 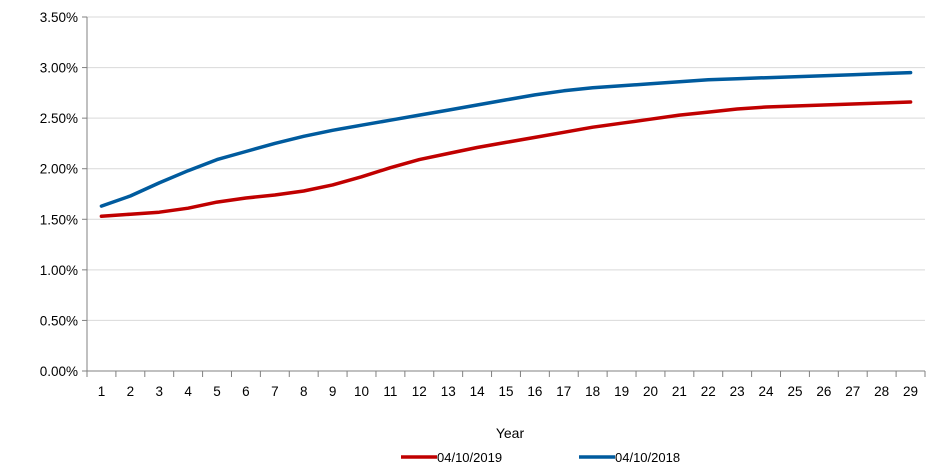 What do you see at coordinates (333, 391) in the screenshot?
I see `x-tick-label: 9` at bounding box center [333, 391].